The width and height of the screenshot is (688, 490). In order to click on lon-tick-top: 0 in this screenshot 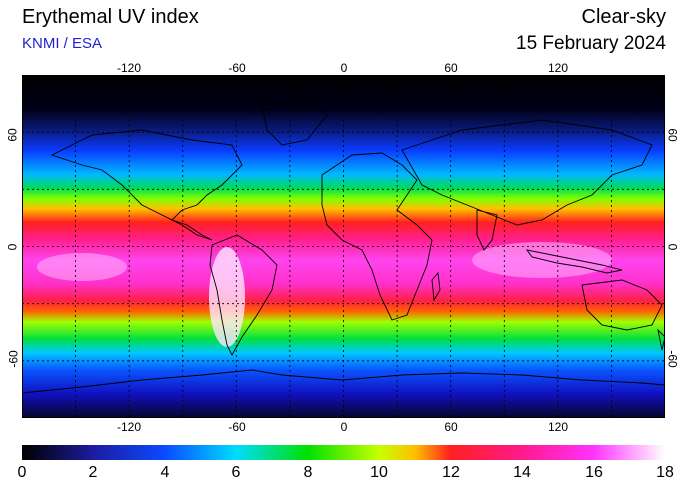, I will do `click(344, 68)`.